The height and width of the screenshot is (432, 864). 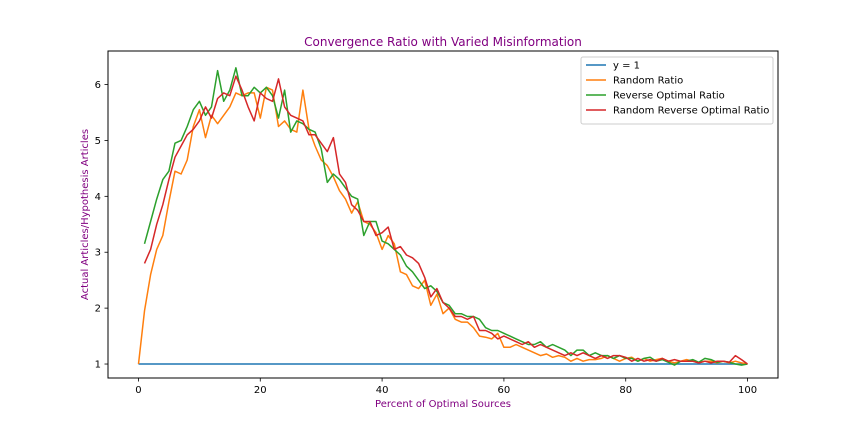 What do you see at coordinates (382, 390) in the screenshot?
I see `x-tick-label: 40` at bounding box center [382, 390].